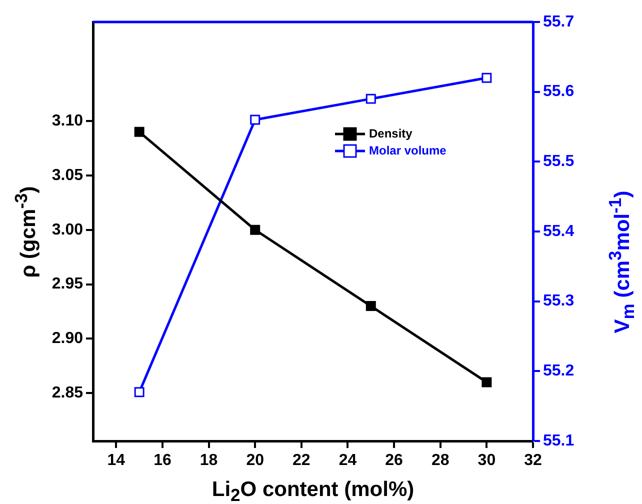 The height and width of the screenshot is (504, 642). What do you see at coordinates (68, 229) in the screenshot?
I see `y-tick-label: 3.00` at bounding box center [68, 229].